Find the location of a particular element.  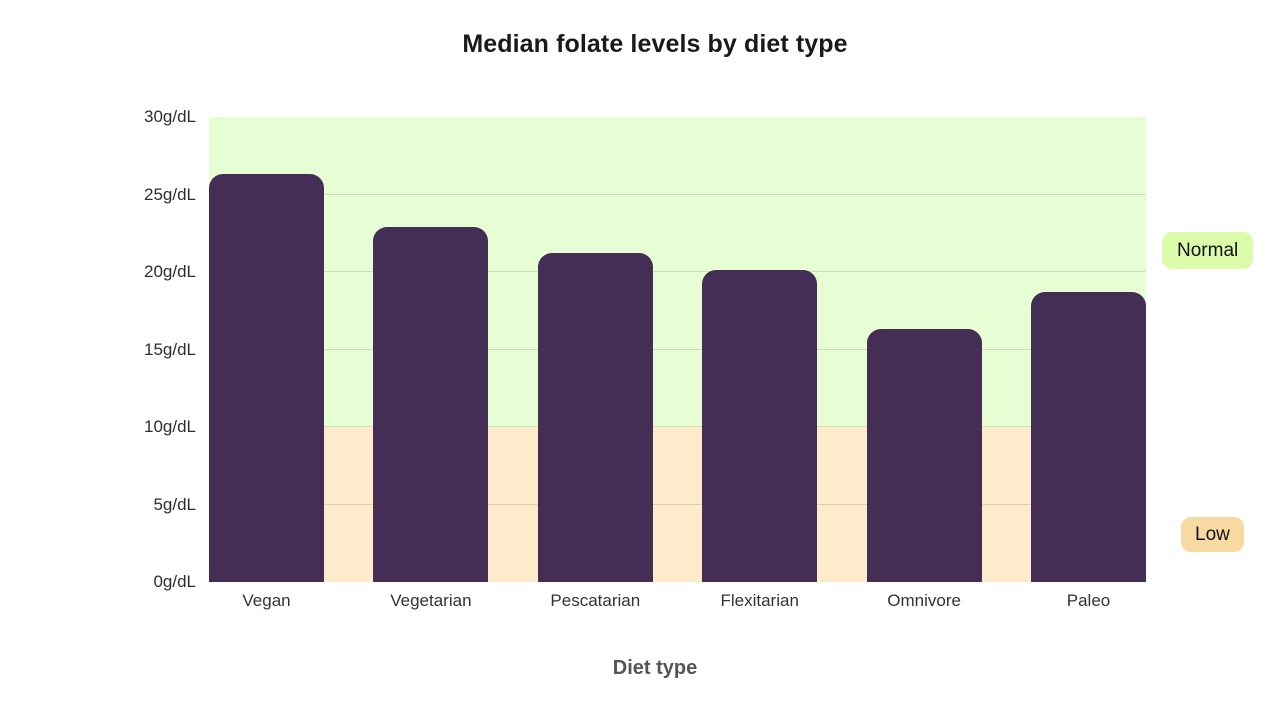

x-axis-title: Diet type is located at coordinates (655, 668).